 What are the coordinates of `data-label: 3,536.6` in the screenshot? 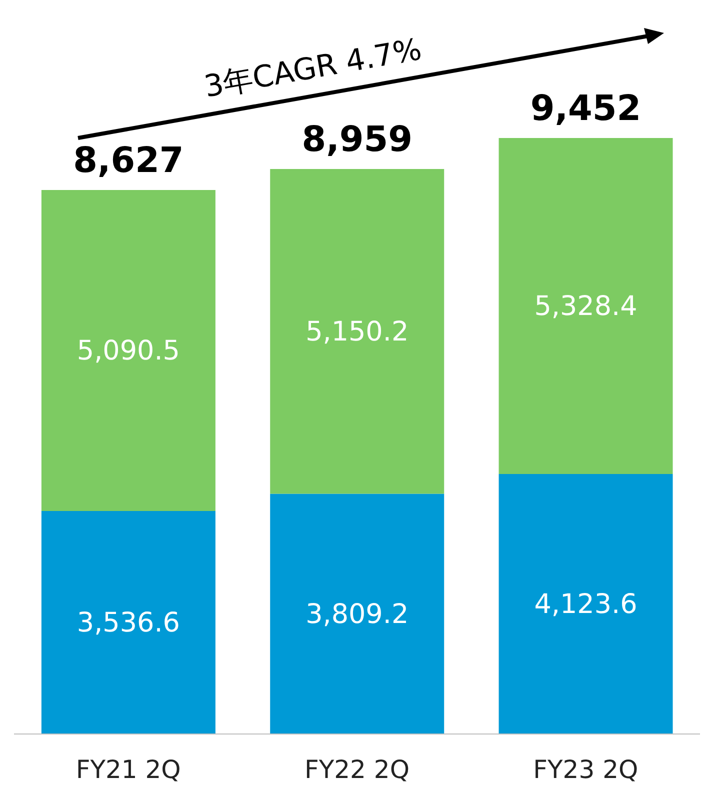 It's located at (128, 623).